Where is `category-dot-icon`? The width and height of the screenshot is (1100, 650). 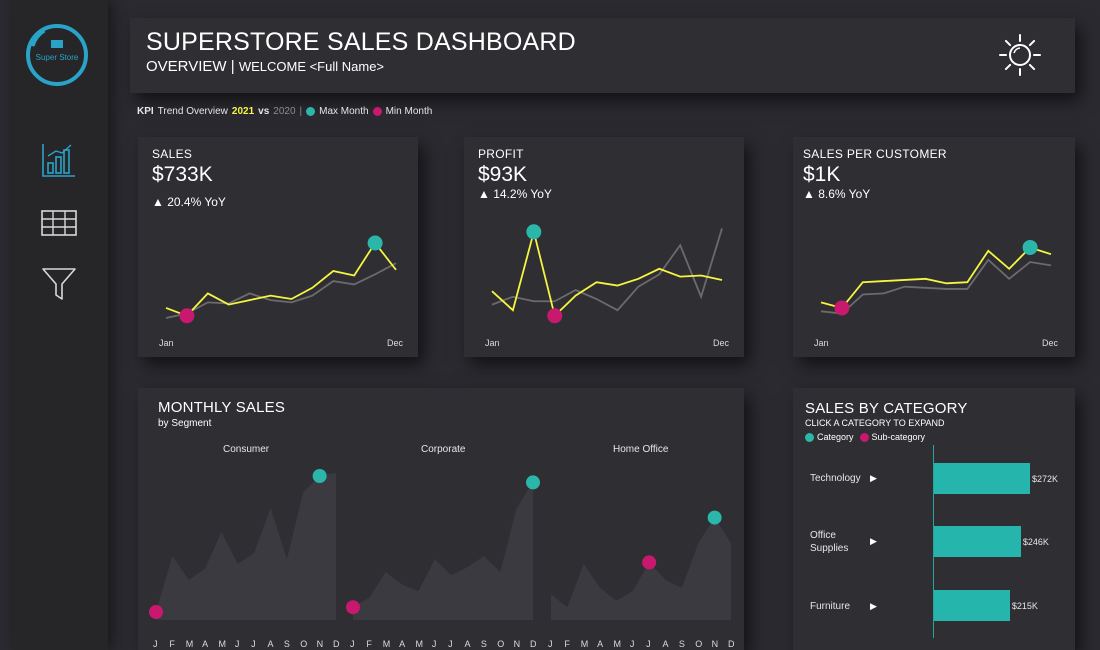 category-dot-icon is located at coordinates (809, 437).